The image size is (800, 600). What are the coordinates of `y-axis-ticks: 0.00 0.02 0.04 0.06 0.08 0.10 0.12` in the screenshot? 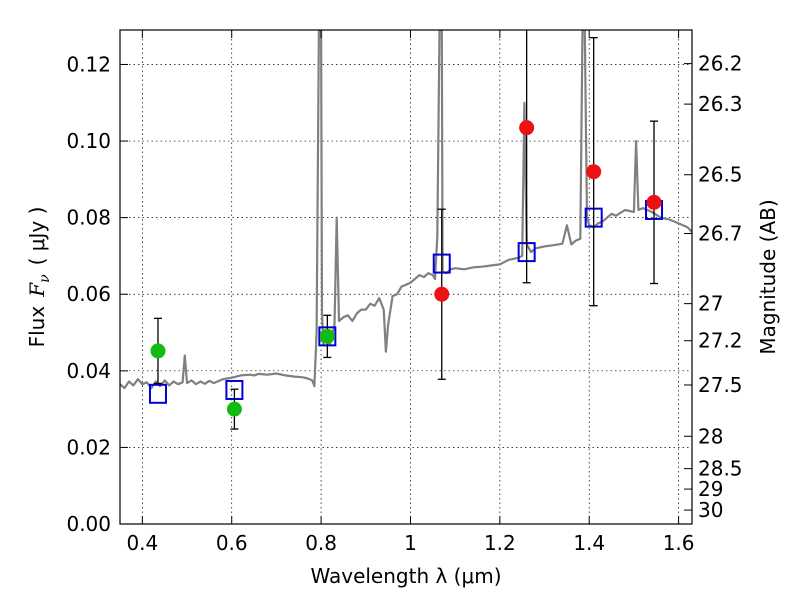 It's located at (97, 294).